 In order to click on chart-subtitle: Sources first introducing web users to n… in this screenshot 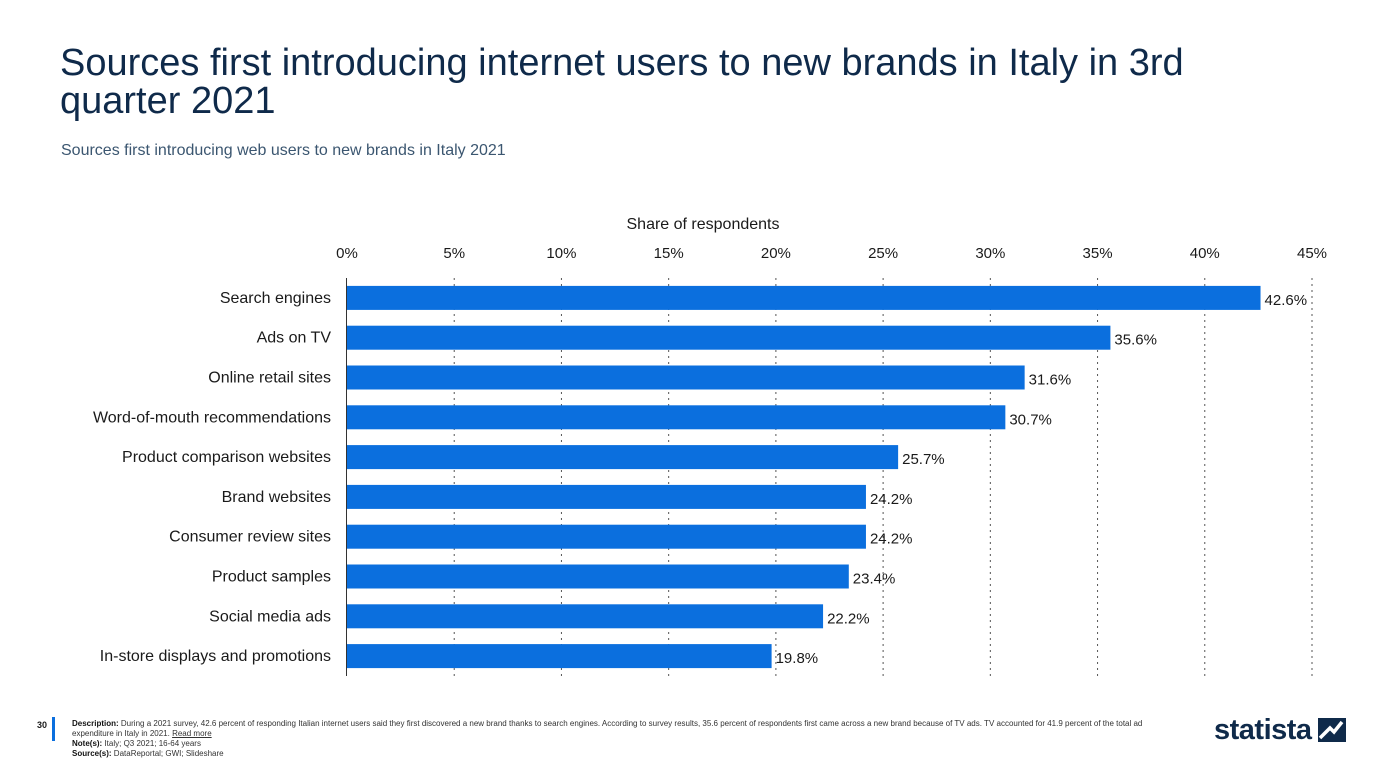, I will do `click(283, 150)`.